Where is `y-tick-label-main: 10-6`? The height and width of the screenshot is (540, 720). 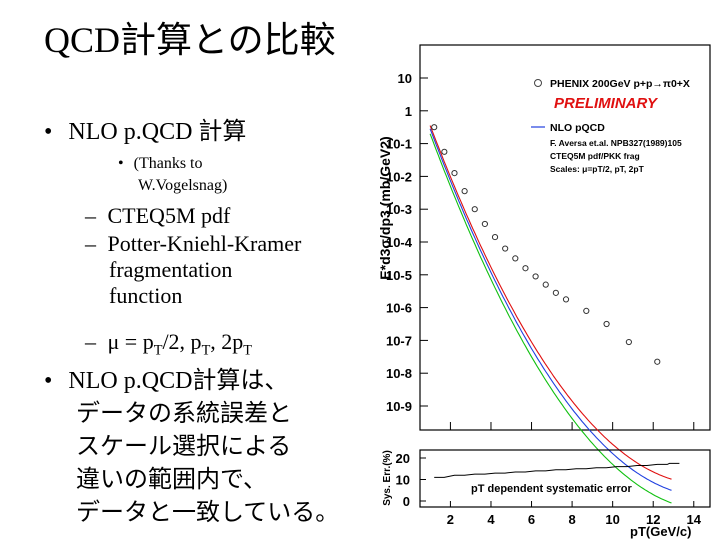 y-tick-label-main: 10-6 is located at coordinates (399, 308).